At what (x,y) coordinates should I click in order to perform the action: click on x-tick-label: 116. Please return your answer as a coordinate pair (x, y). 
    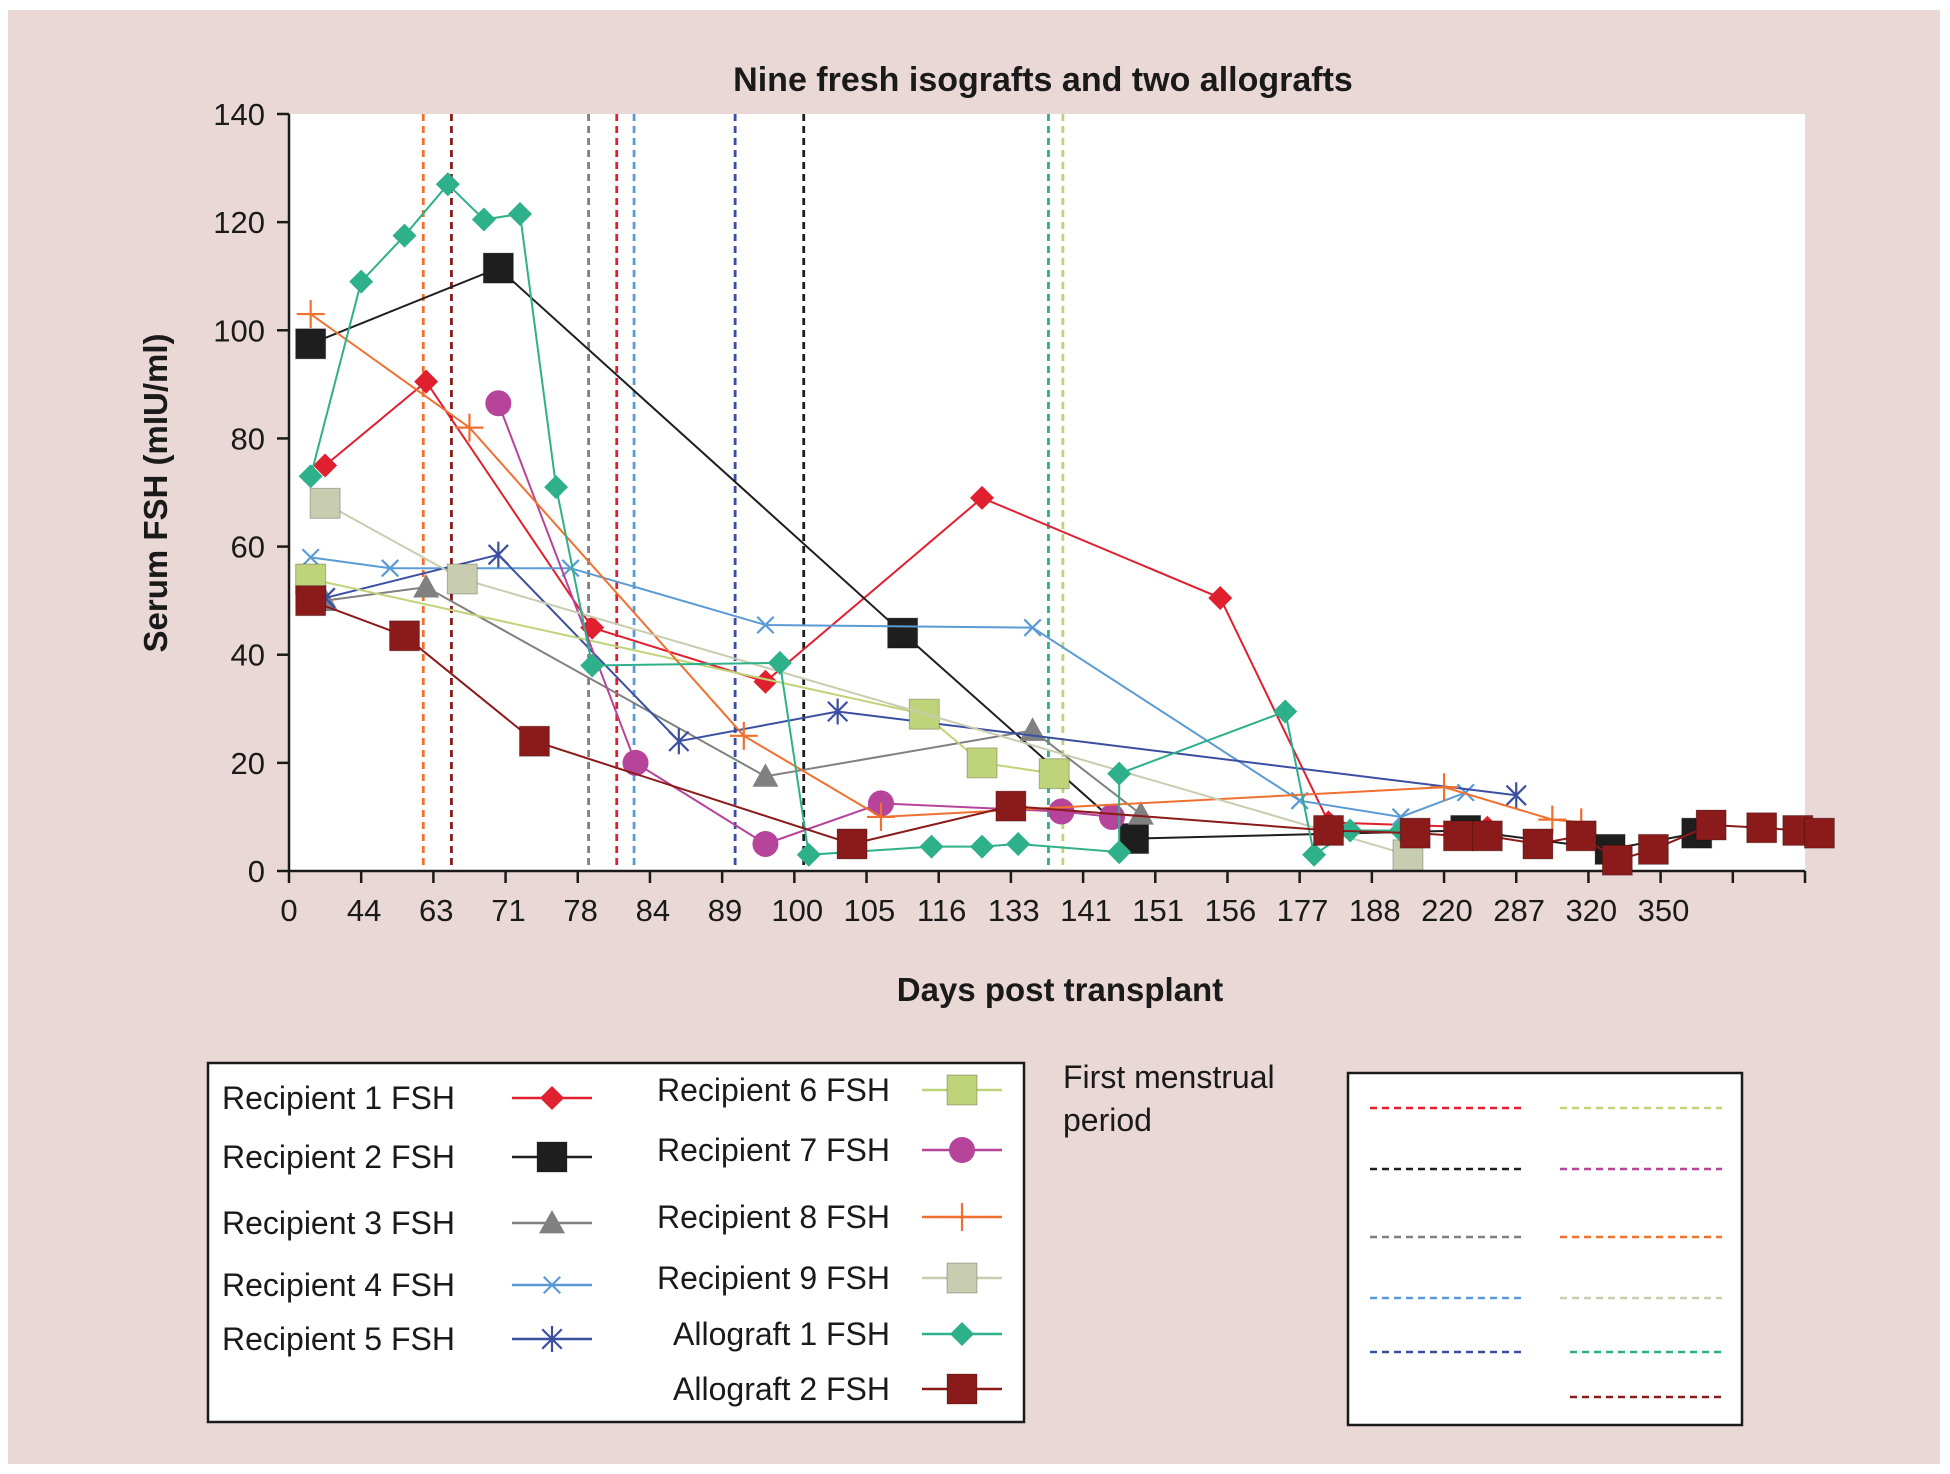
    Looking at the image, I should click on (941, 910).